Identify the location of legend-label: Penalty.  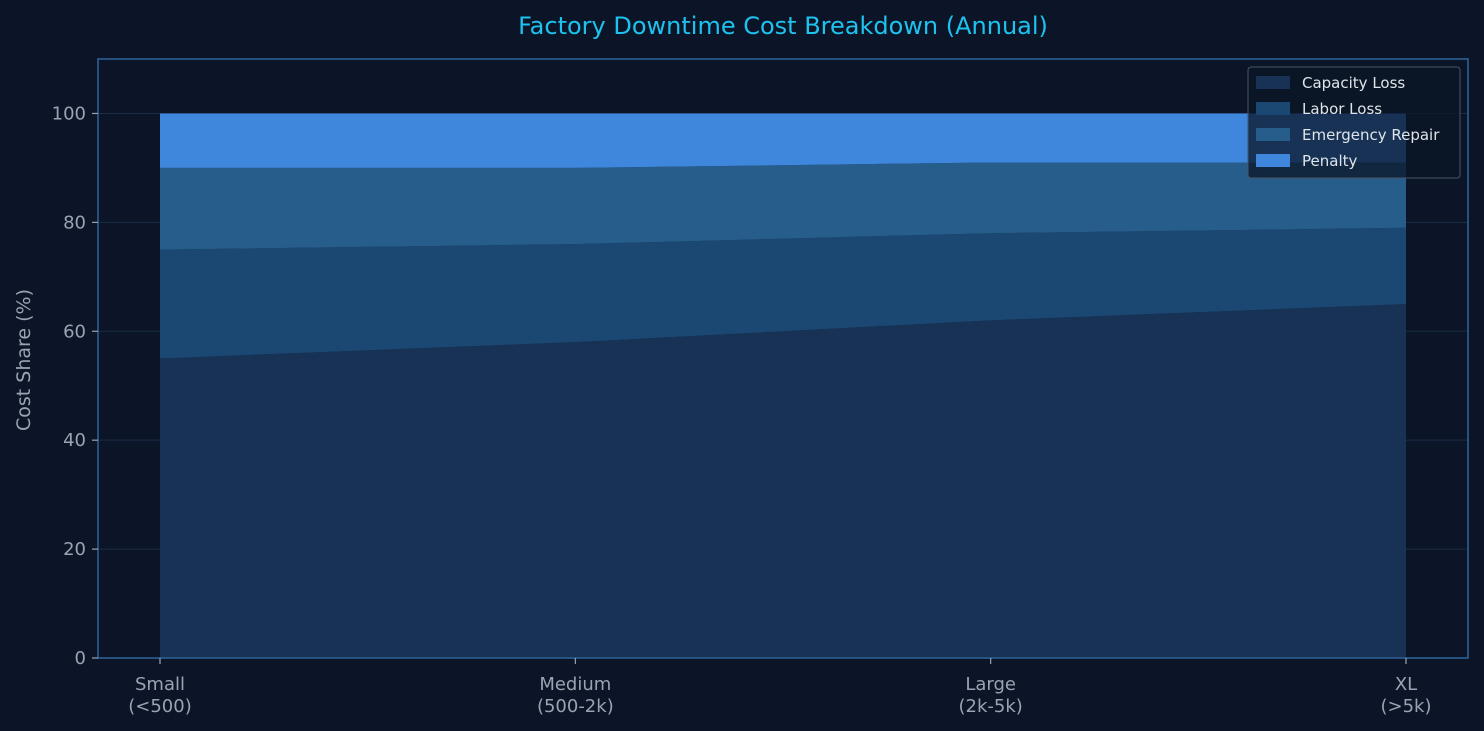
(1329, 161).